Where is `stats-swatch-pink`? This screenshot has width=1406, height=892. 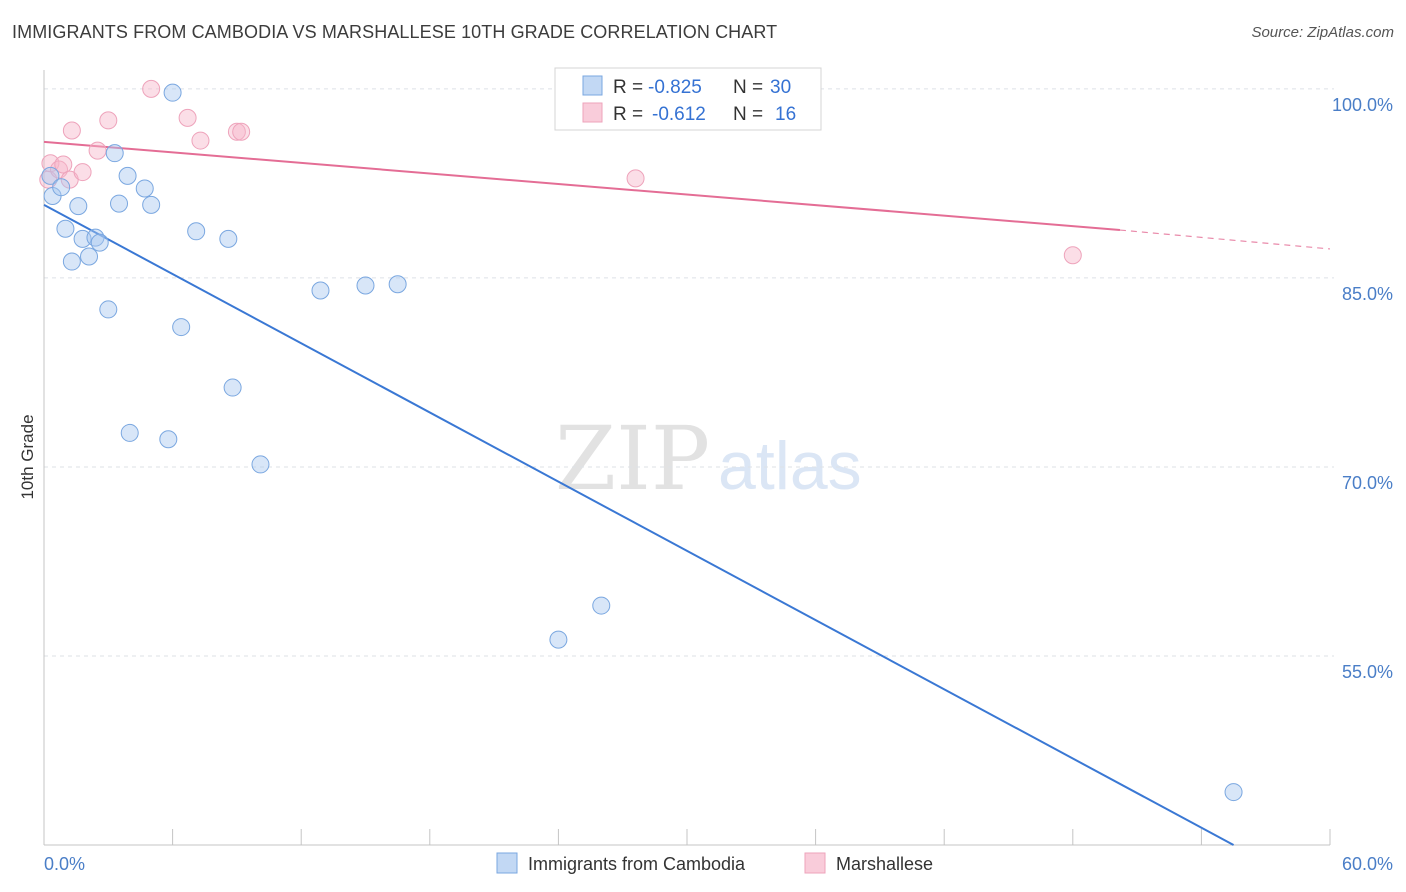 stats-swatch-pink is located at coordinates (592, 112).